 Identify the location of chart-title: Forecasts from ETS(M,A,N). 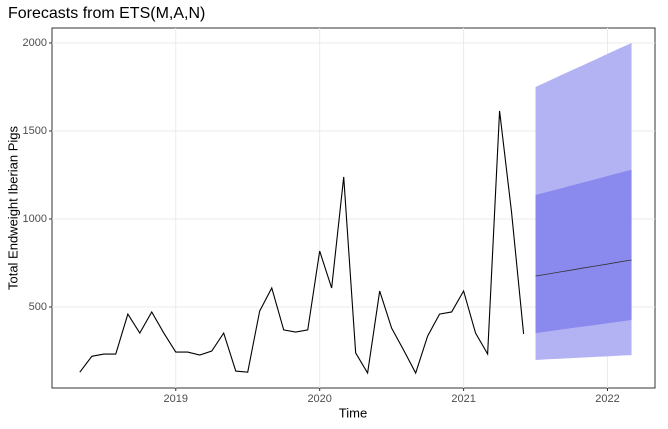
(106, 13).